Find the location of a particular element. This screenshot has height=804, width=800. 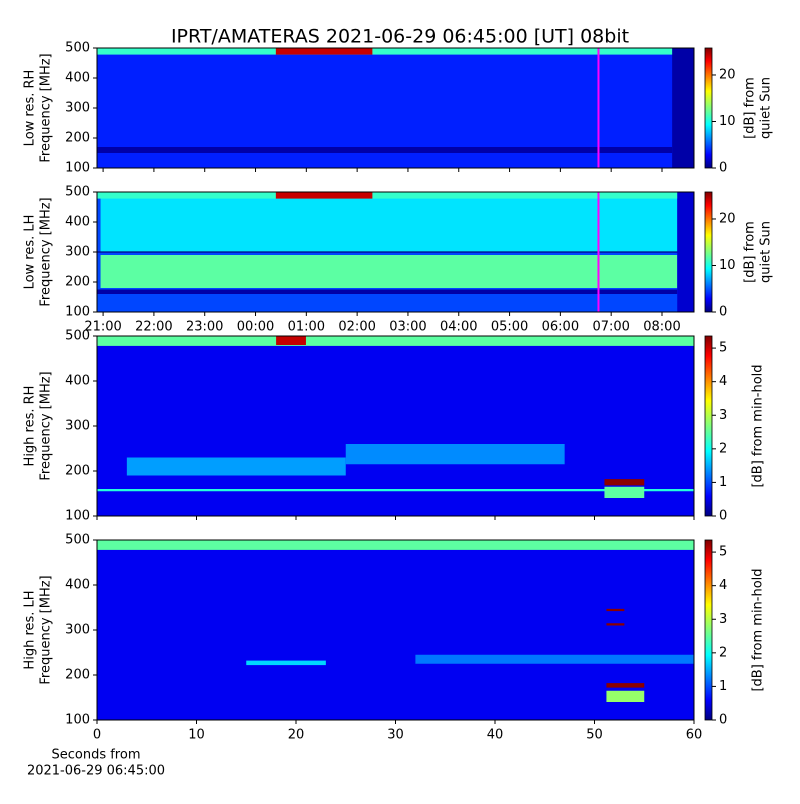

y-axis-label: Low res. RH is located at coordinates (30, 108).